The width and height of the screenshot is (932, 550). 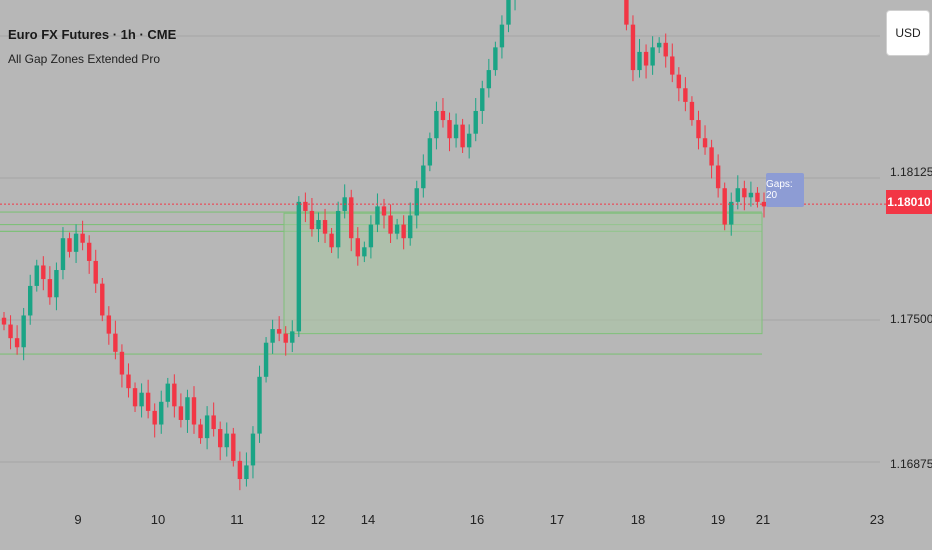 I want to click on x-tick-label: 16, so click(x=477, y=519).